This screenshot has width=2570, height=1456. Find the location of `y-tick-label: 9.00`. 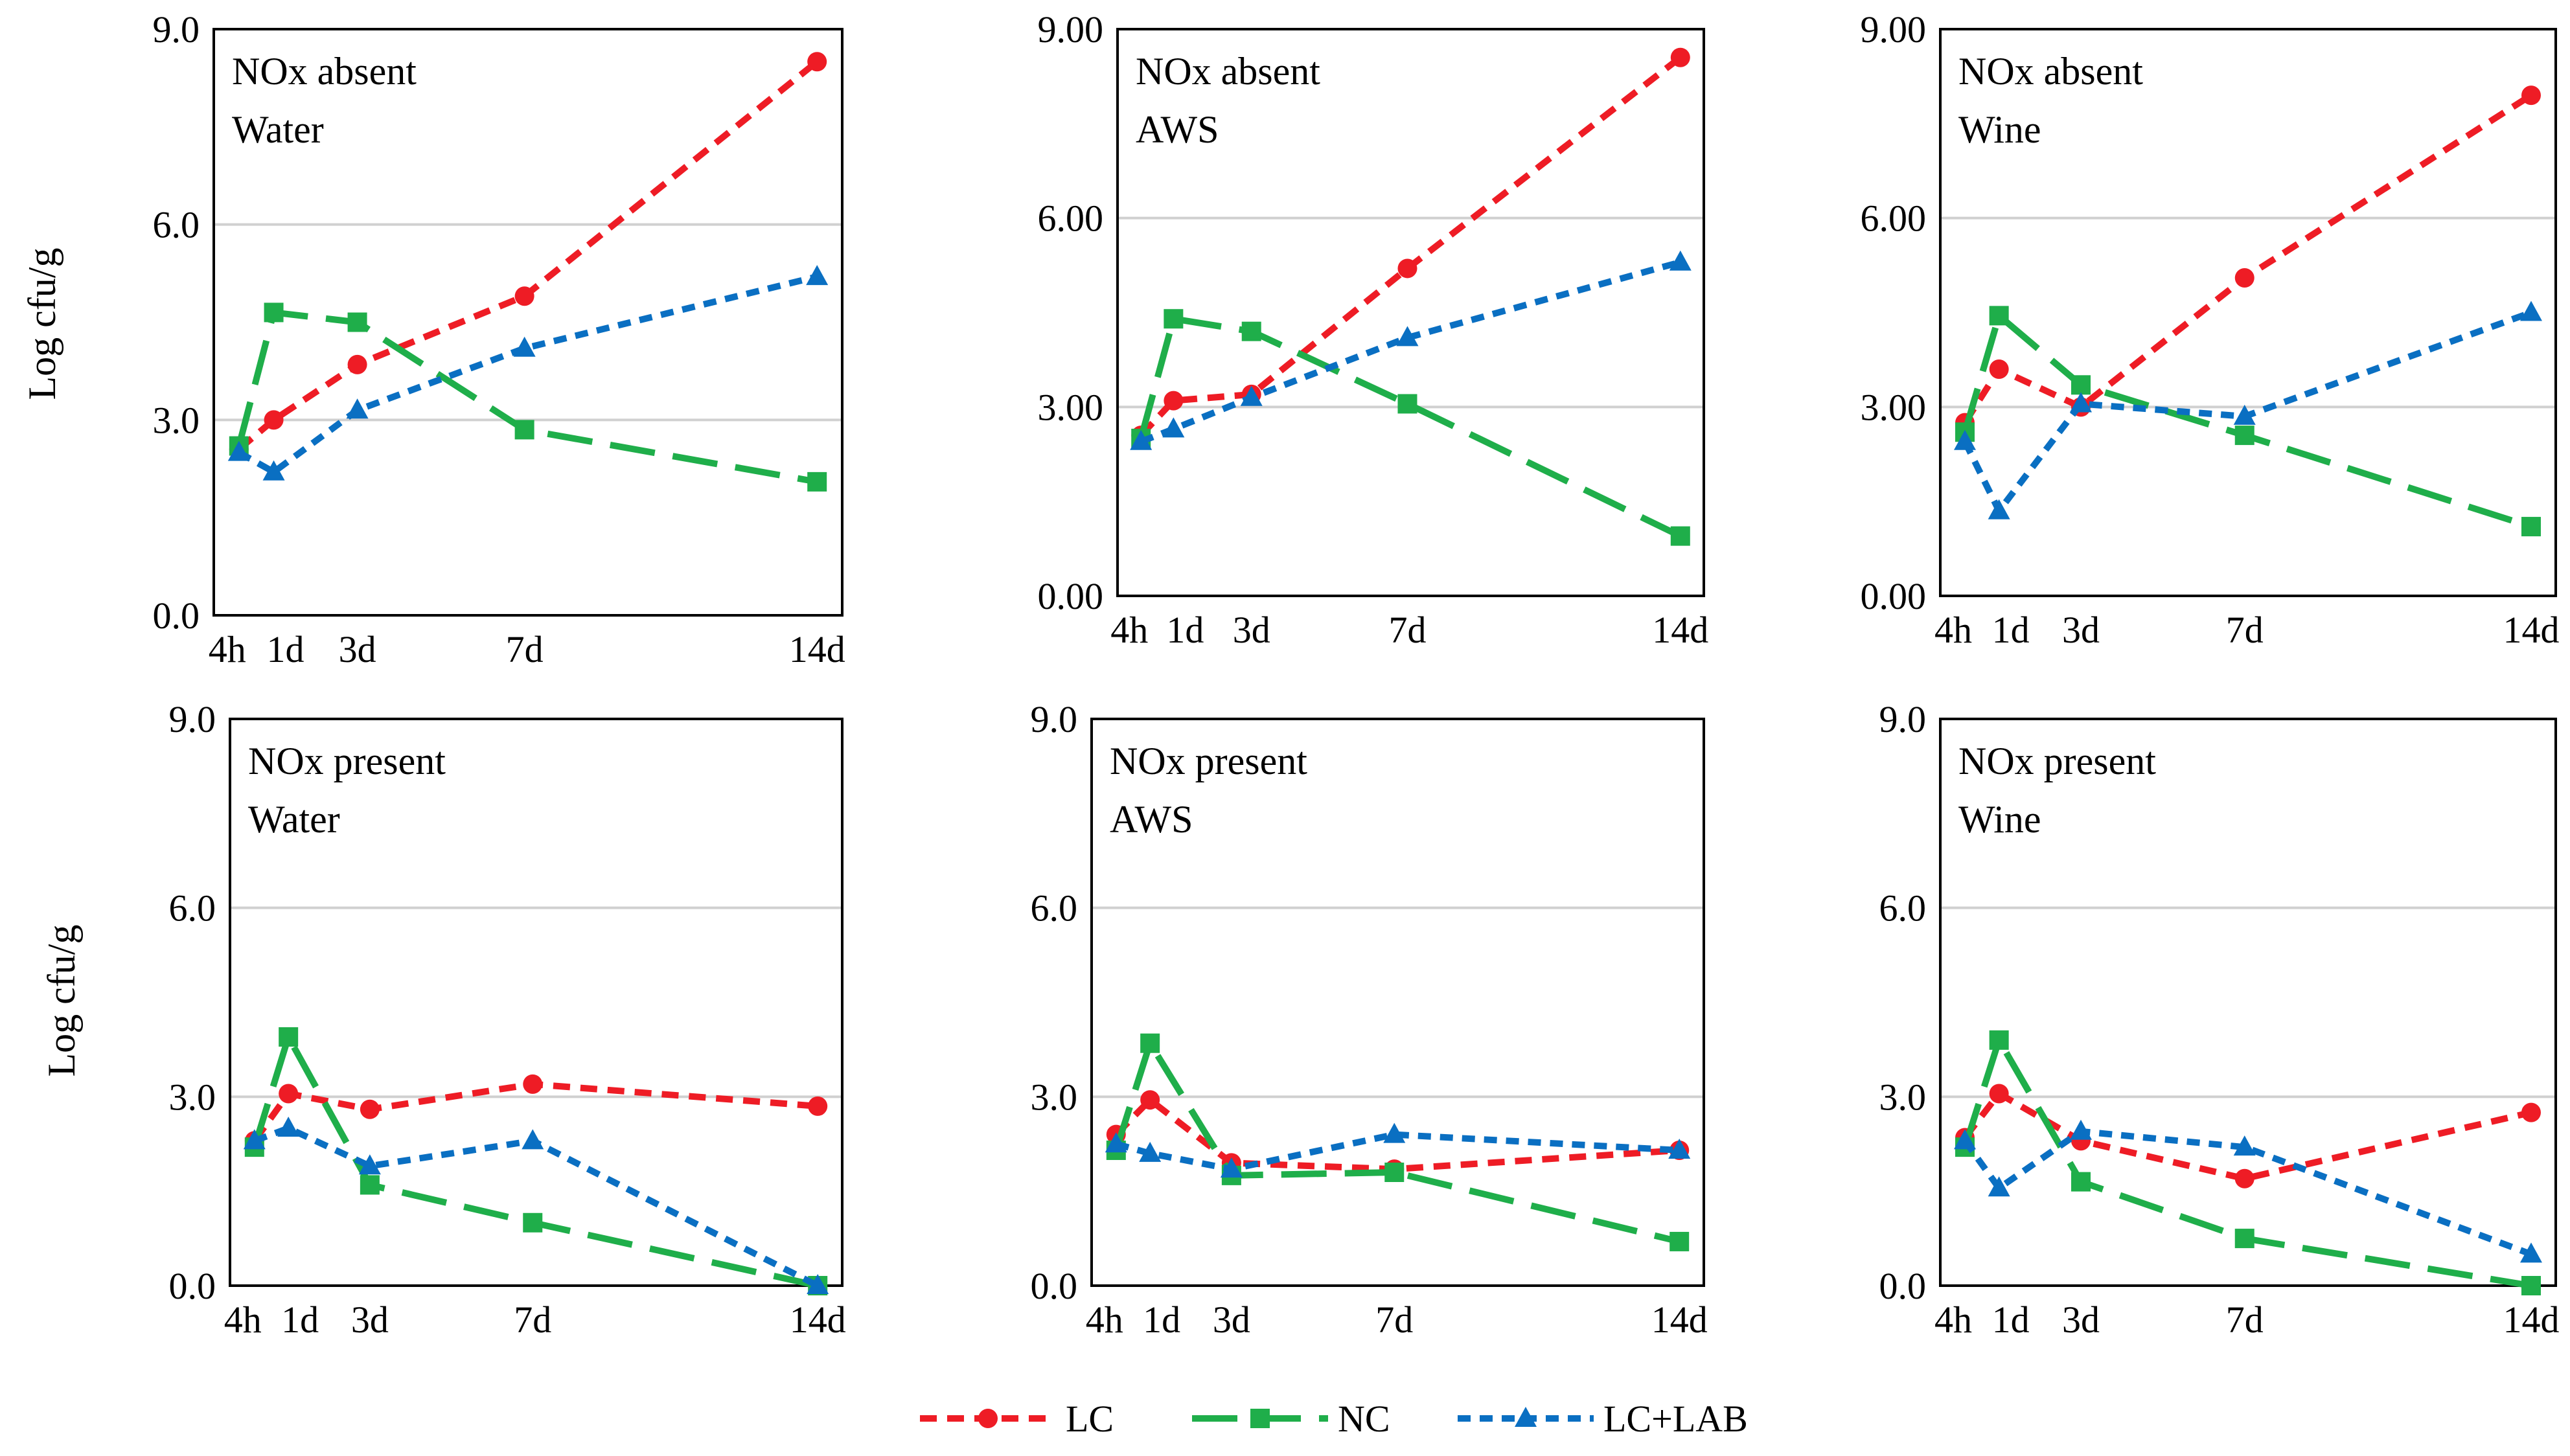

y-tick-label: 9.00 is located at coordinates (1894, 30).